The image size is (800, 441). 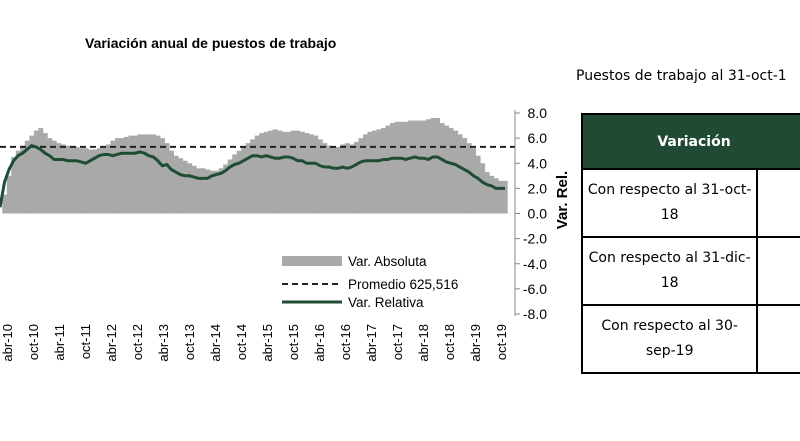 What do you see at coordinates (345, 342) in the screenshot?
I see `x-tick-label: oct-16` at bounding box center [345, 342].